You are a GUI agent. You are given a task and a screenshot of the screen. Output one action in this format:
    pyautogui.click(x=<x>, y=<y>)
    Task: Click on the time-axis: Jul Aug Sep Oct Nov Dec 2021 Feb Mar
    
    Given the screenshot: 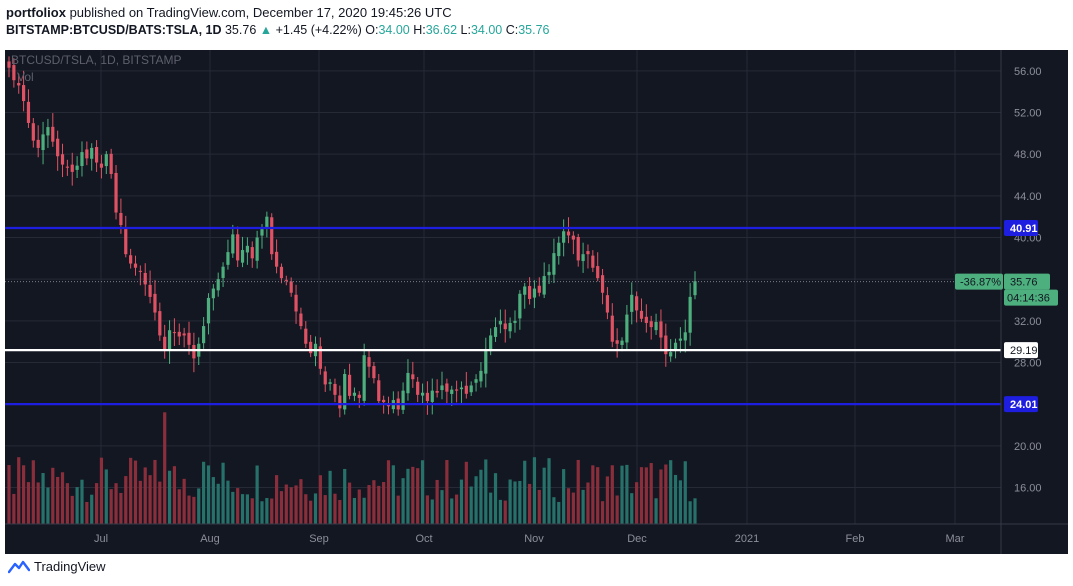 What is the action you would take?
    pyautogui.click(x=536, y=534)
    